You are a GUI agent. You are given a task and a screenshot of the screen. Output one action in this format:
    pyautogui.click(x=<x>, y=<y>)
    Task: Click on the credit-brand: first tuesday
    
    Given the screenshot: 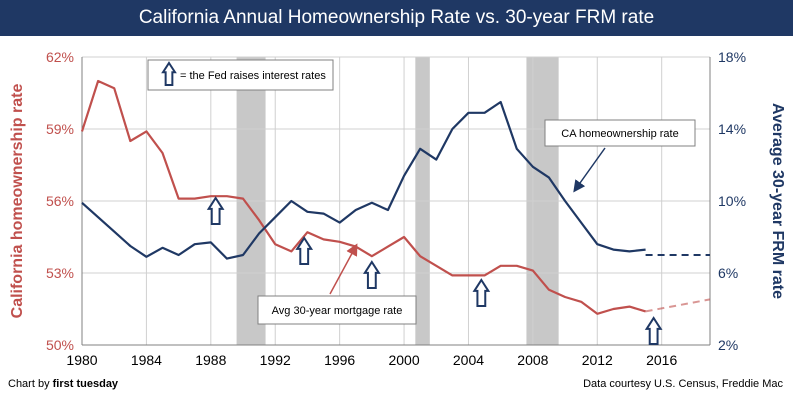 What is the action you would take?
    pyautogui.click(x=85, y=384)
    